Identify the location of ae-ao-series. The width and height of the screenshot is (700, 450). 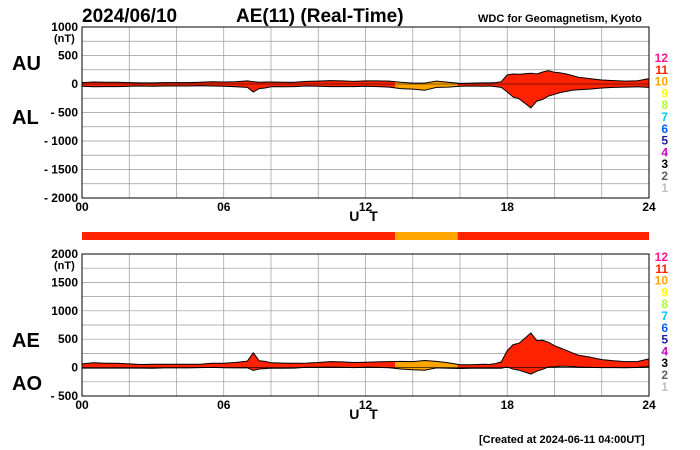
(365, 353).